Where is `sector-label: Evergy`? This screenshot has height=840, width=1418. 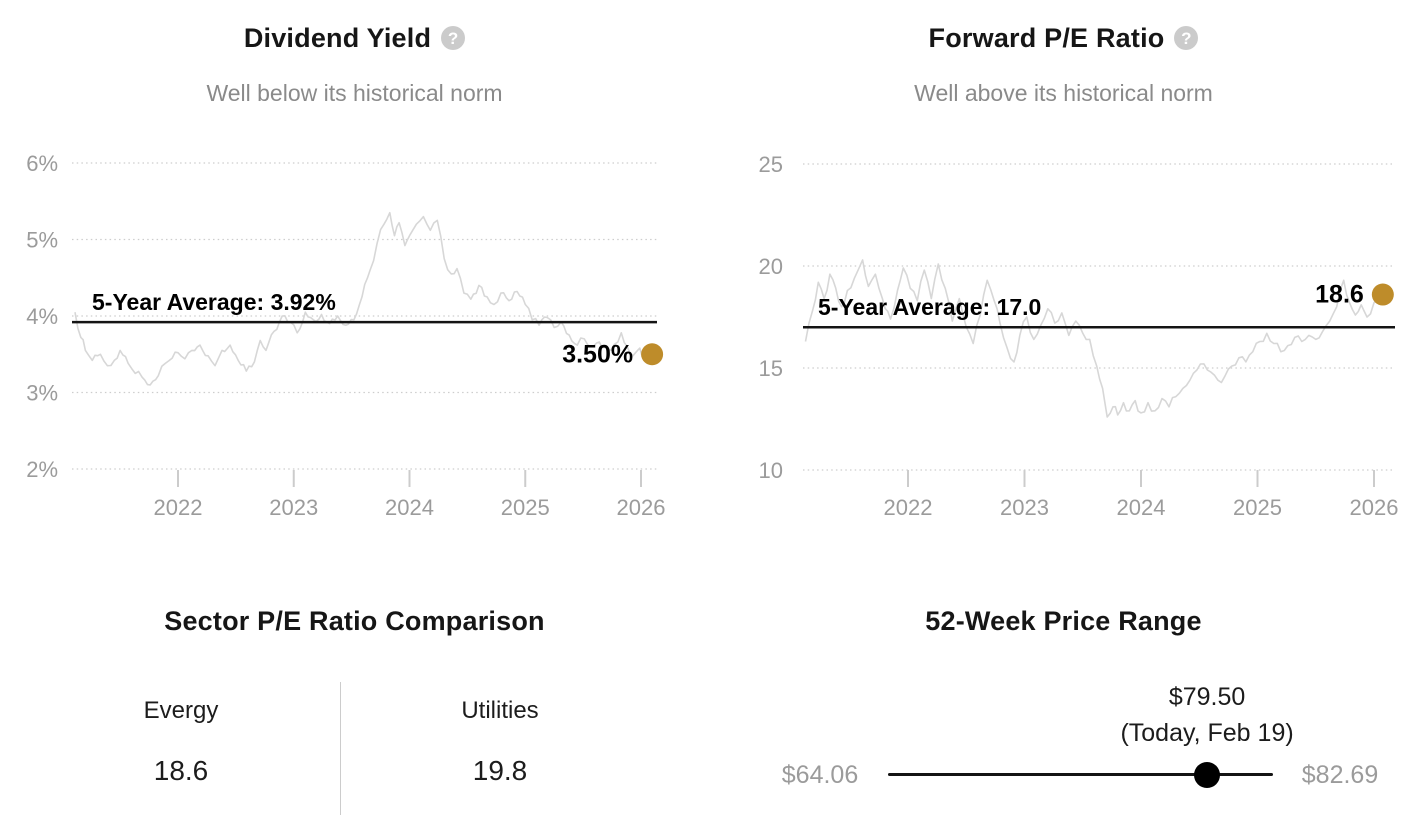 sector-label: Evergy is located at coordinates (181, 710).